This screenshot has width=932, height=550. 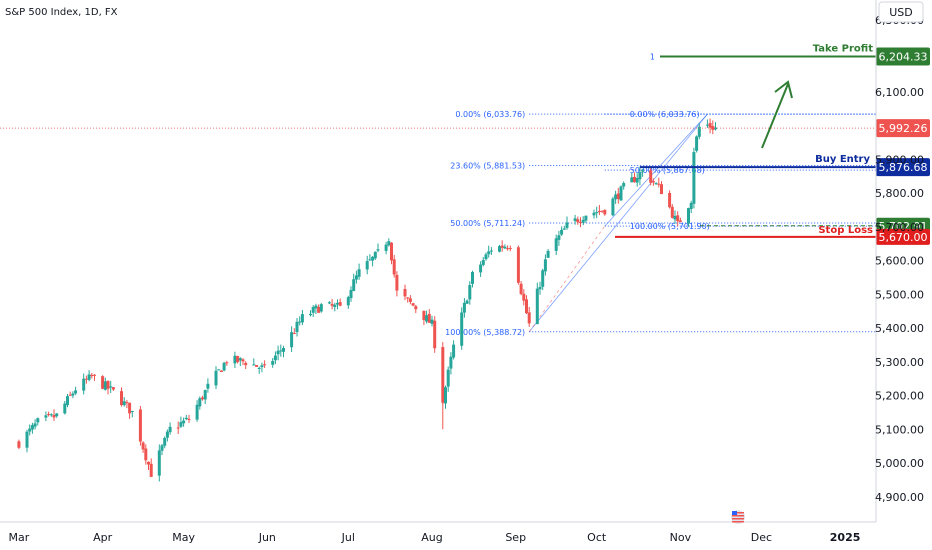 What do you see at coordinates (490, 114) in the screenshot?
I see `fib-level-label: 0.00% (6,033.76)` at bounding box center [490, 114].